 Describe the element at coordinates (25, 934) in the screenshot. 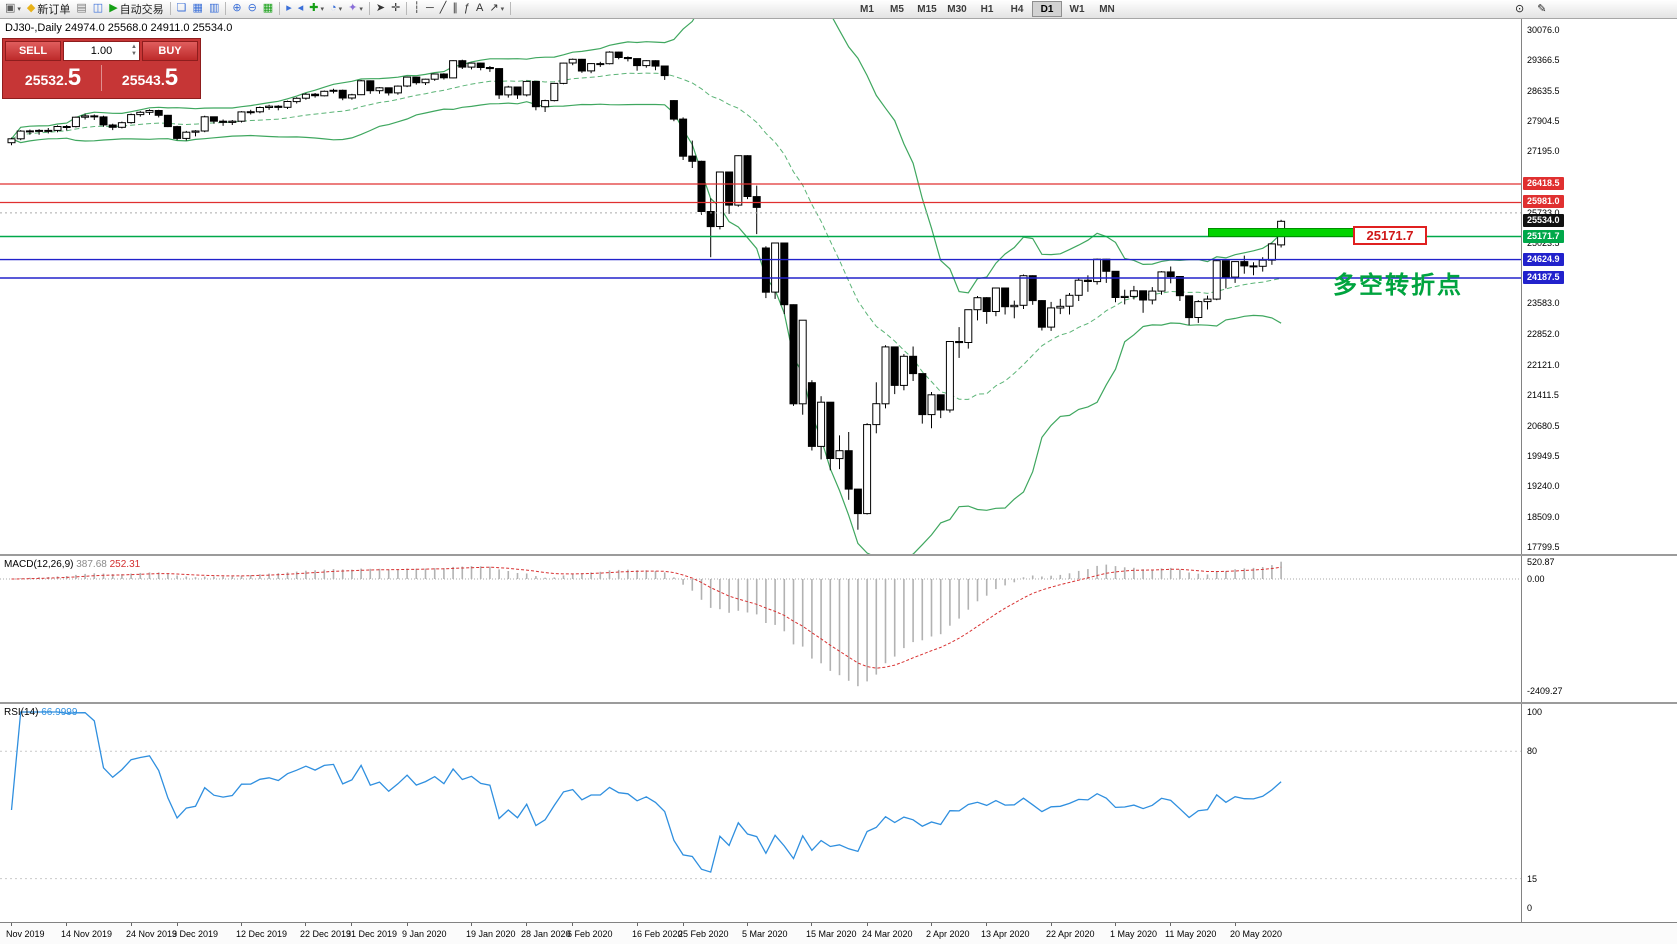

I see `date-label: Nov 2019` at that location.